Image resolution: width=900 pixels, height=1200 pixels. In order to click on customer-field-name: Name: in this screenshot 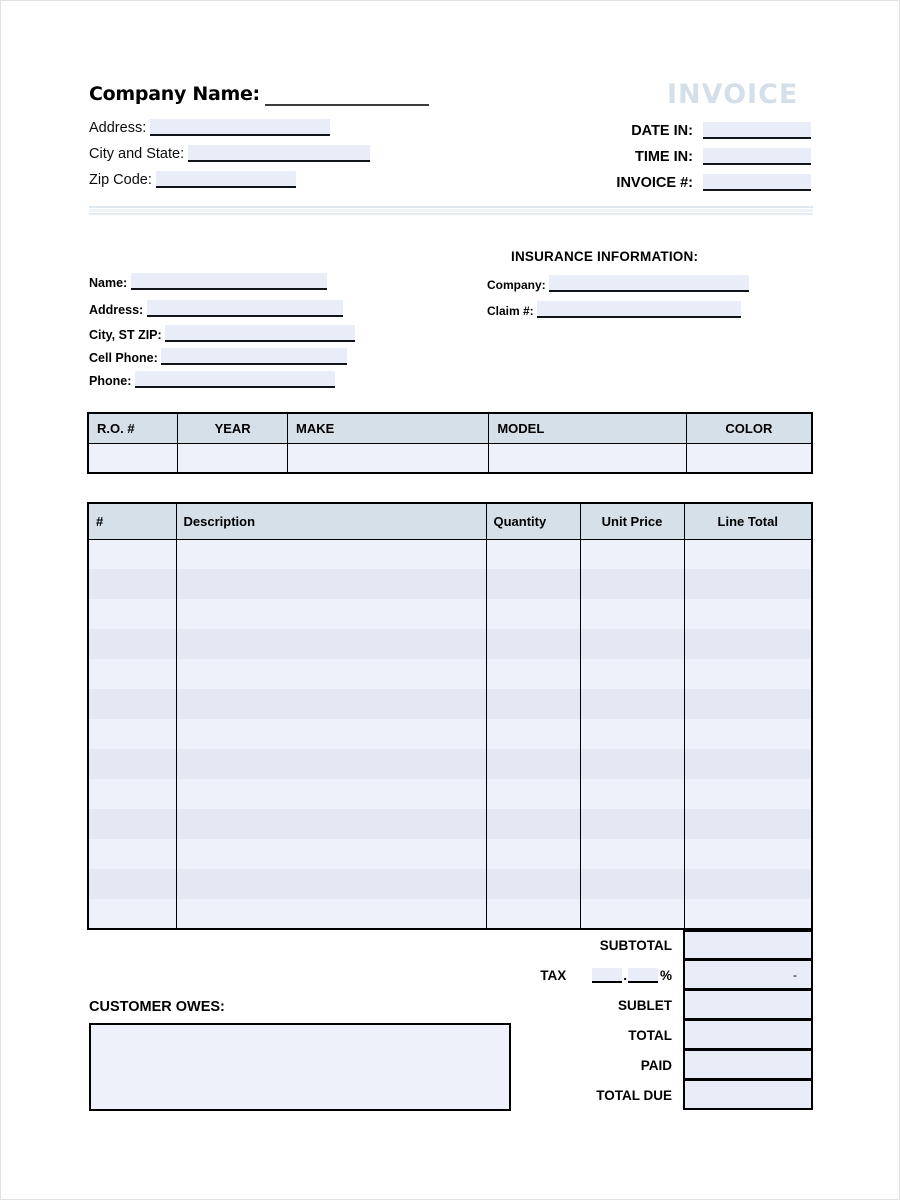, I will do `click(208, 281)`.